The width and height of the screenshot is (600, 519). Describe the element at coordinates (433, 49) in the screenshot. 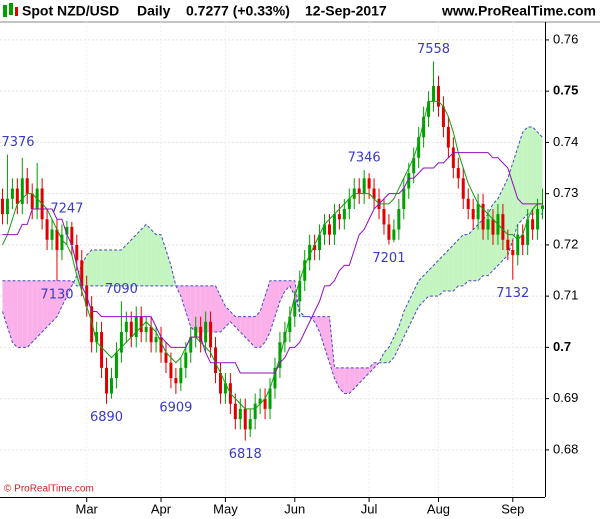

I see `high-label: 7558` at that location.